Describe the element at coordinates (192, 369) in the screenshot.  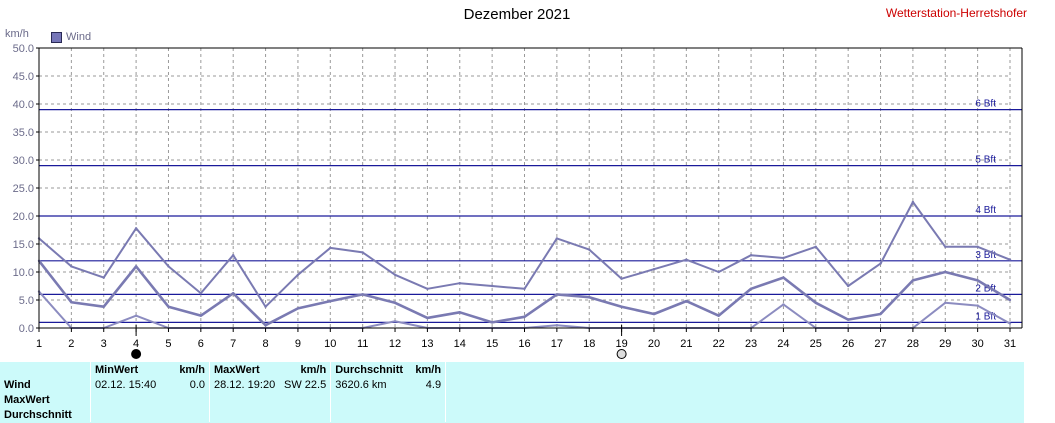
I see `min-unit: km/h` at that location.